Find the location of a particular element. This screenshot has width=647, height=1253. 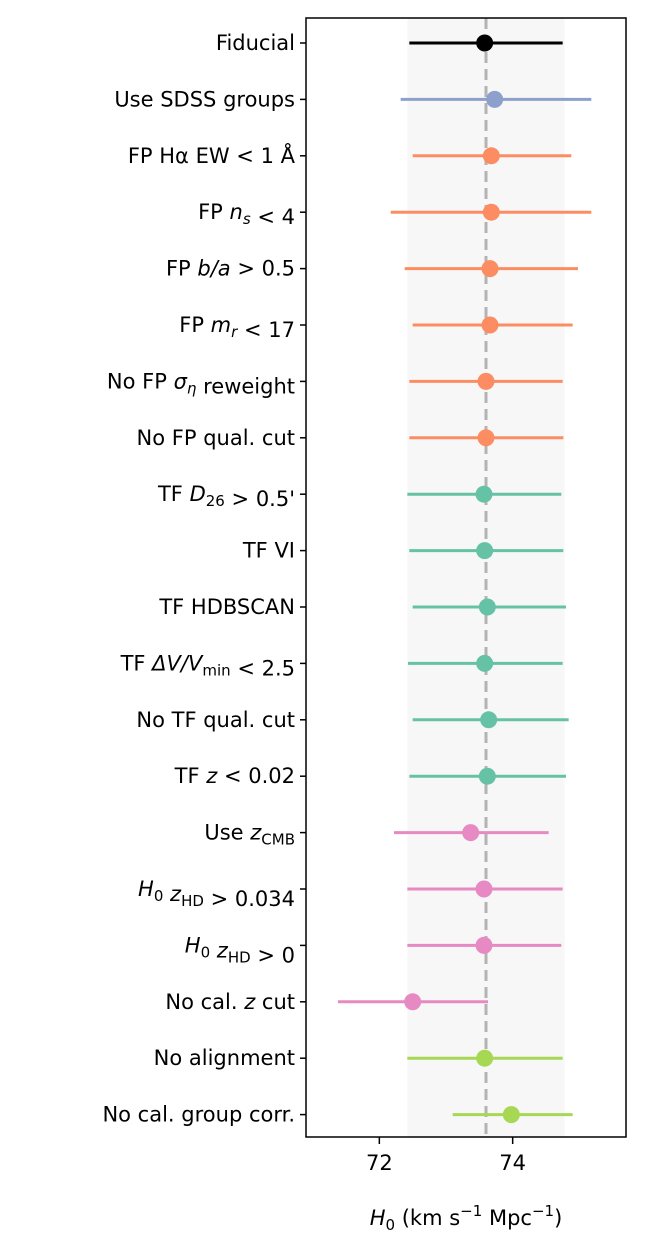

row-16: H0 zHD > 0 is located at coordinates (373, 950).